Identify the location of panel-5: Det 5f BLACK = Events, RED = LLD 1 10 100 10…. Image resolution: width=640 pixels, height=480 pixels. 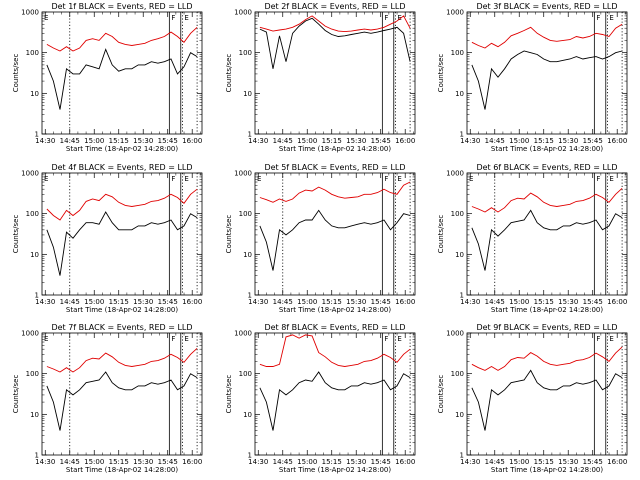
(320, 238).